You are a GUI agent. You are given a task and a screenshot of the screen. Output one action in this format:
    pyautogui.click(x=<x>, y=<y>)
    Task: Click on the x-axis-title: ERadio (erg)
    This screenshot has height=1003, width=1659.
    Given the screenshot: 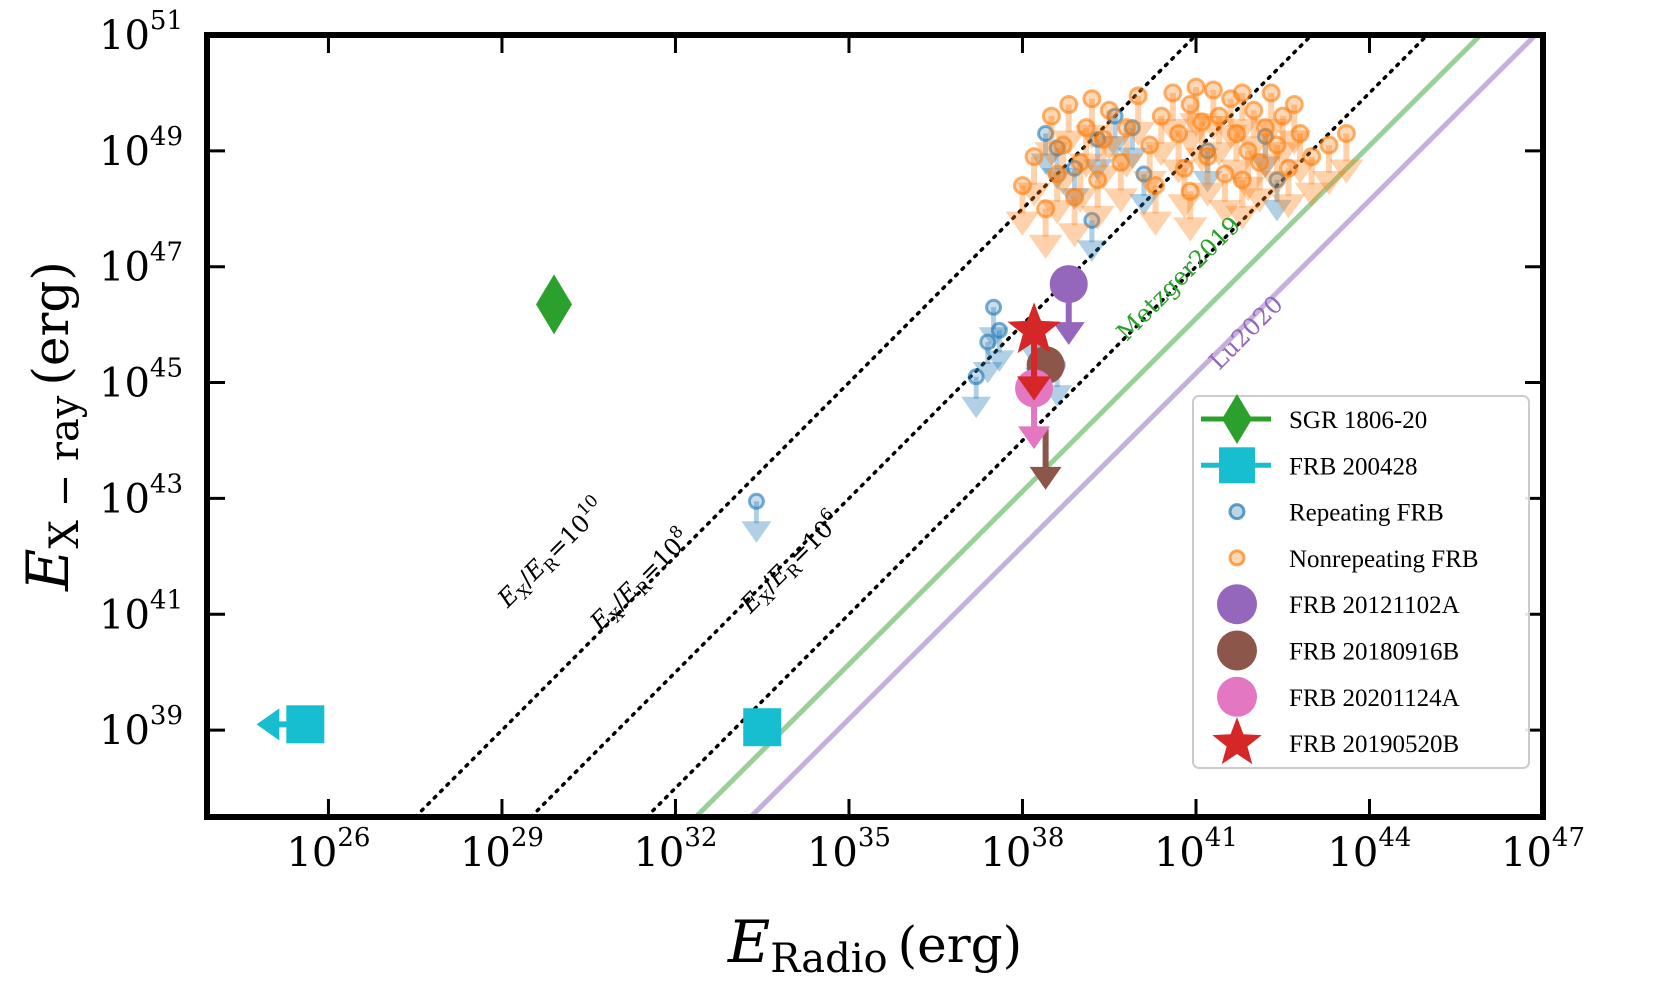 What is the action you would take?
    pyautogui.click(x=874, y=945)
    